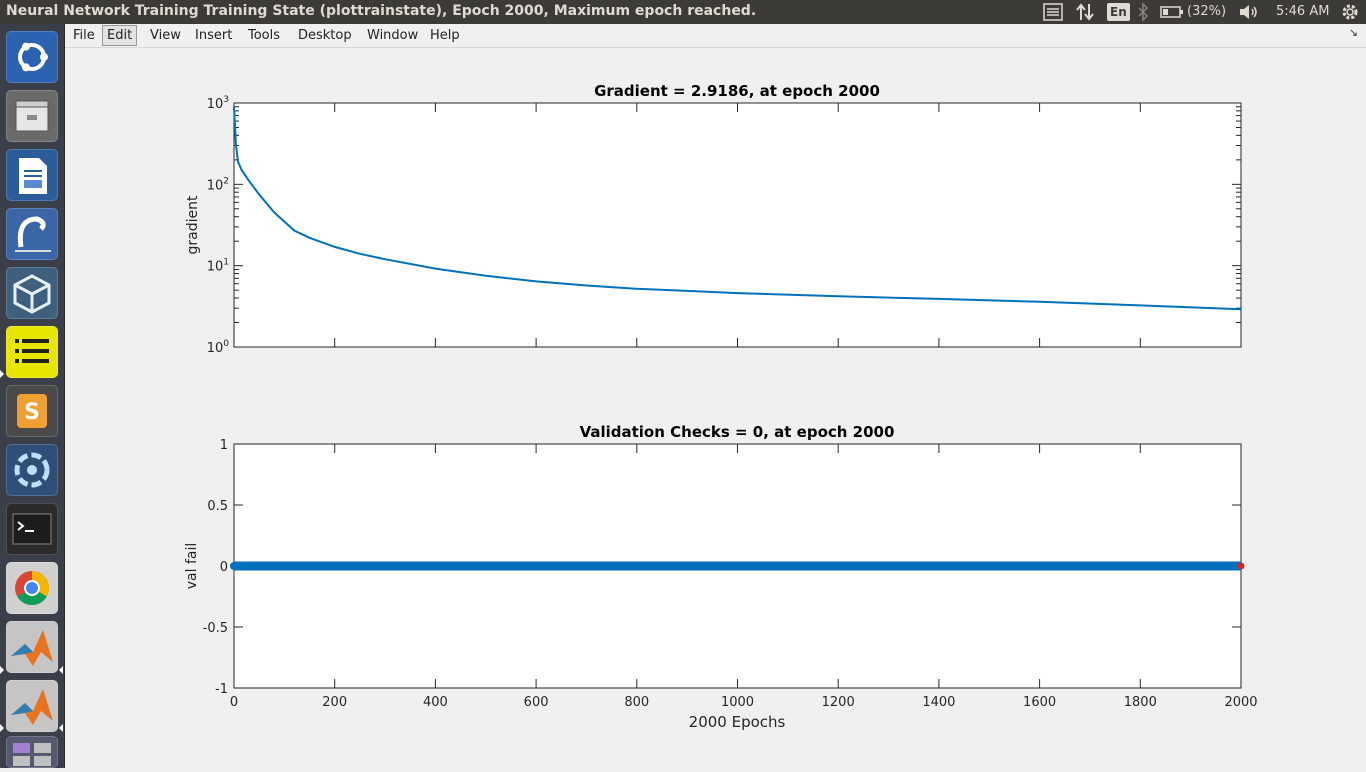  Describe the element at coordinates (32, 175) in the screenshot. I see `writer-icon` at that location.